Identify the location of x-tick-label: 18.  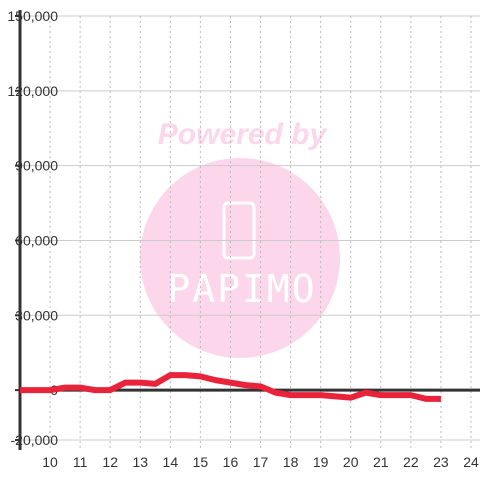
(291, 462).